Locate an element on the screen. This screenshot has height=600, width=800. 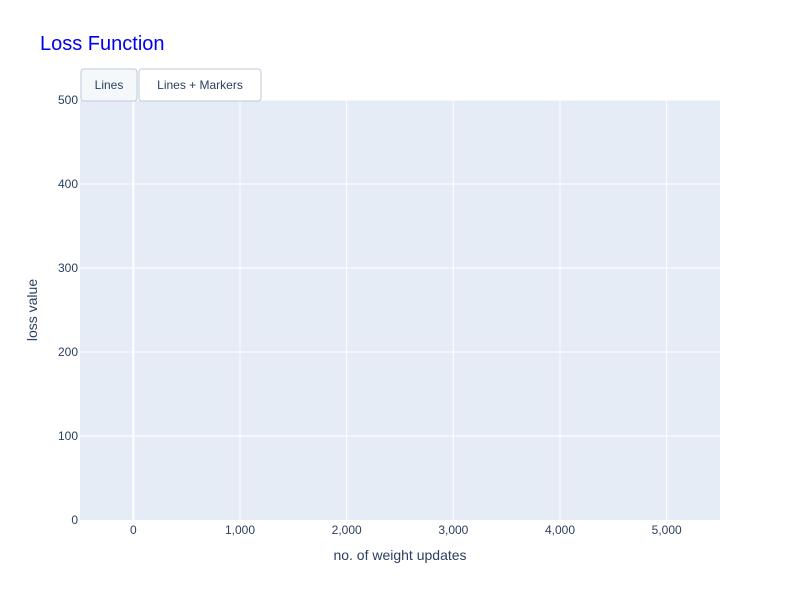
y-tick-label: 400 is located at coordinates (68, 184).